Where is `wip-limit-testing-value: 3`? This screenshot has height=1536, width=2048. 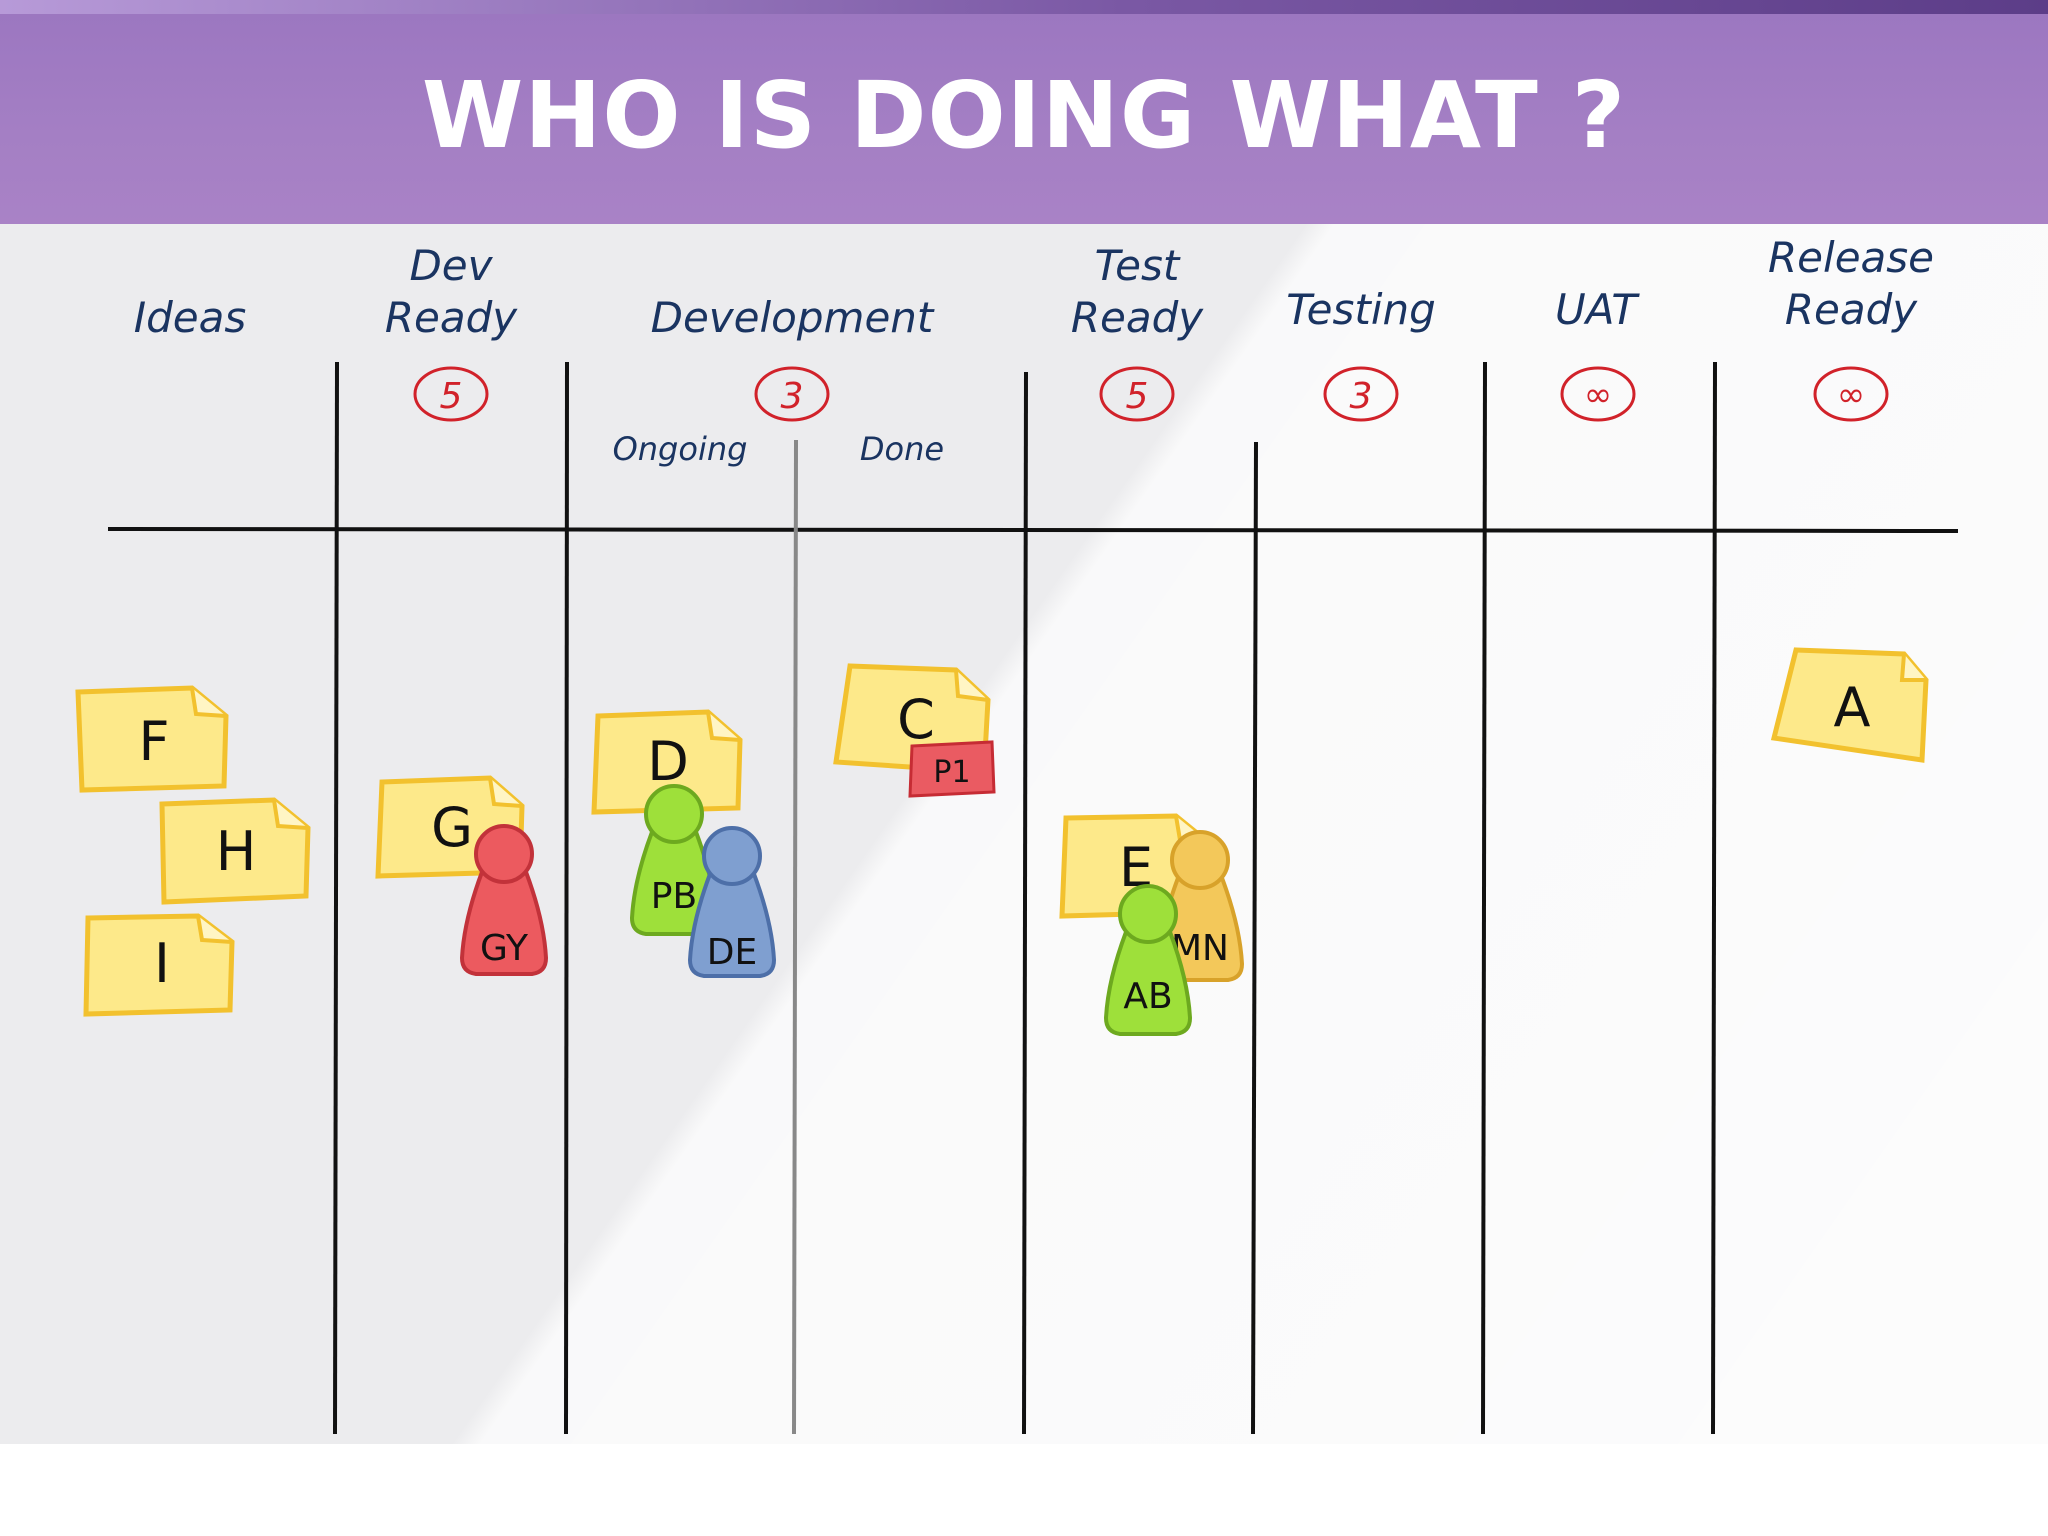 wip-limit-testing-value: 3 is located at coordinates (1361, 396).